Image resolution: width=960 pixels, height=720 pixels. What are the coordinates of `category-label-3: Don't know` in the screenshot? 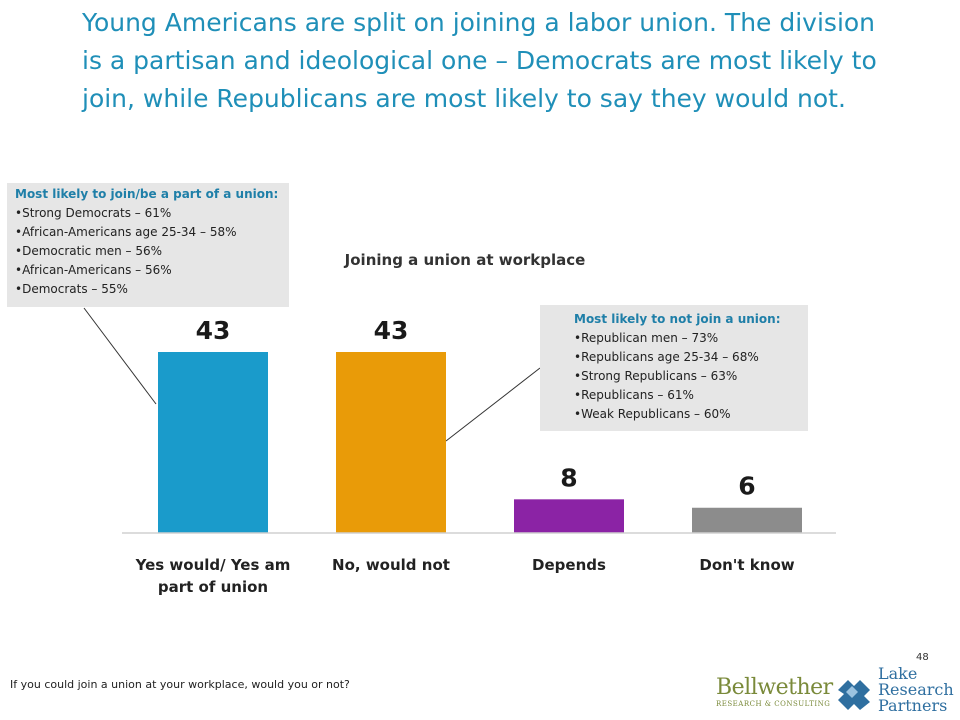 It's located at (746, 565).